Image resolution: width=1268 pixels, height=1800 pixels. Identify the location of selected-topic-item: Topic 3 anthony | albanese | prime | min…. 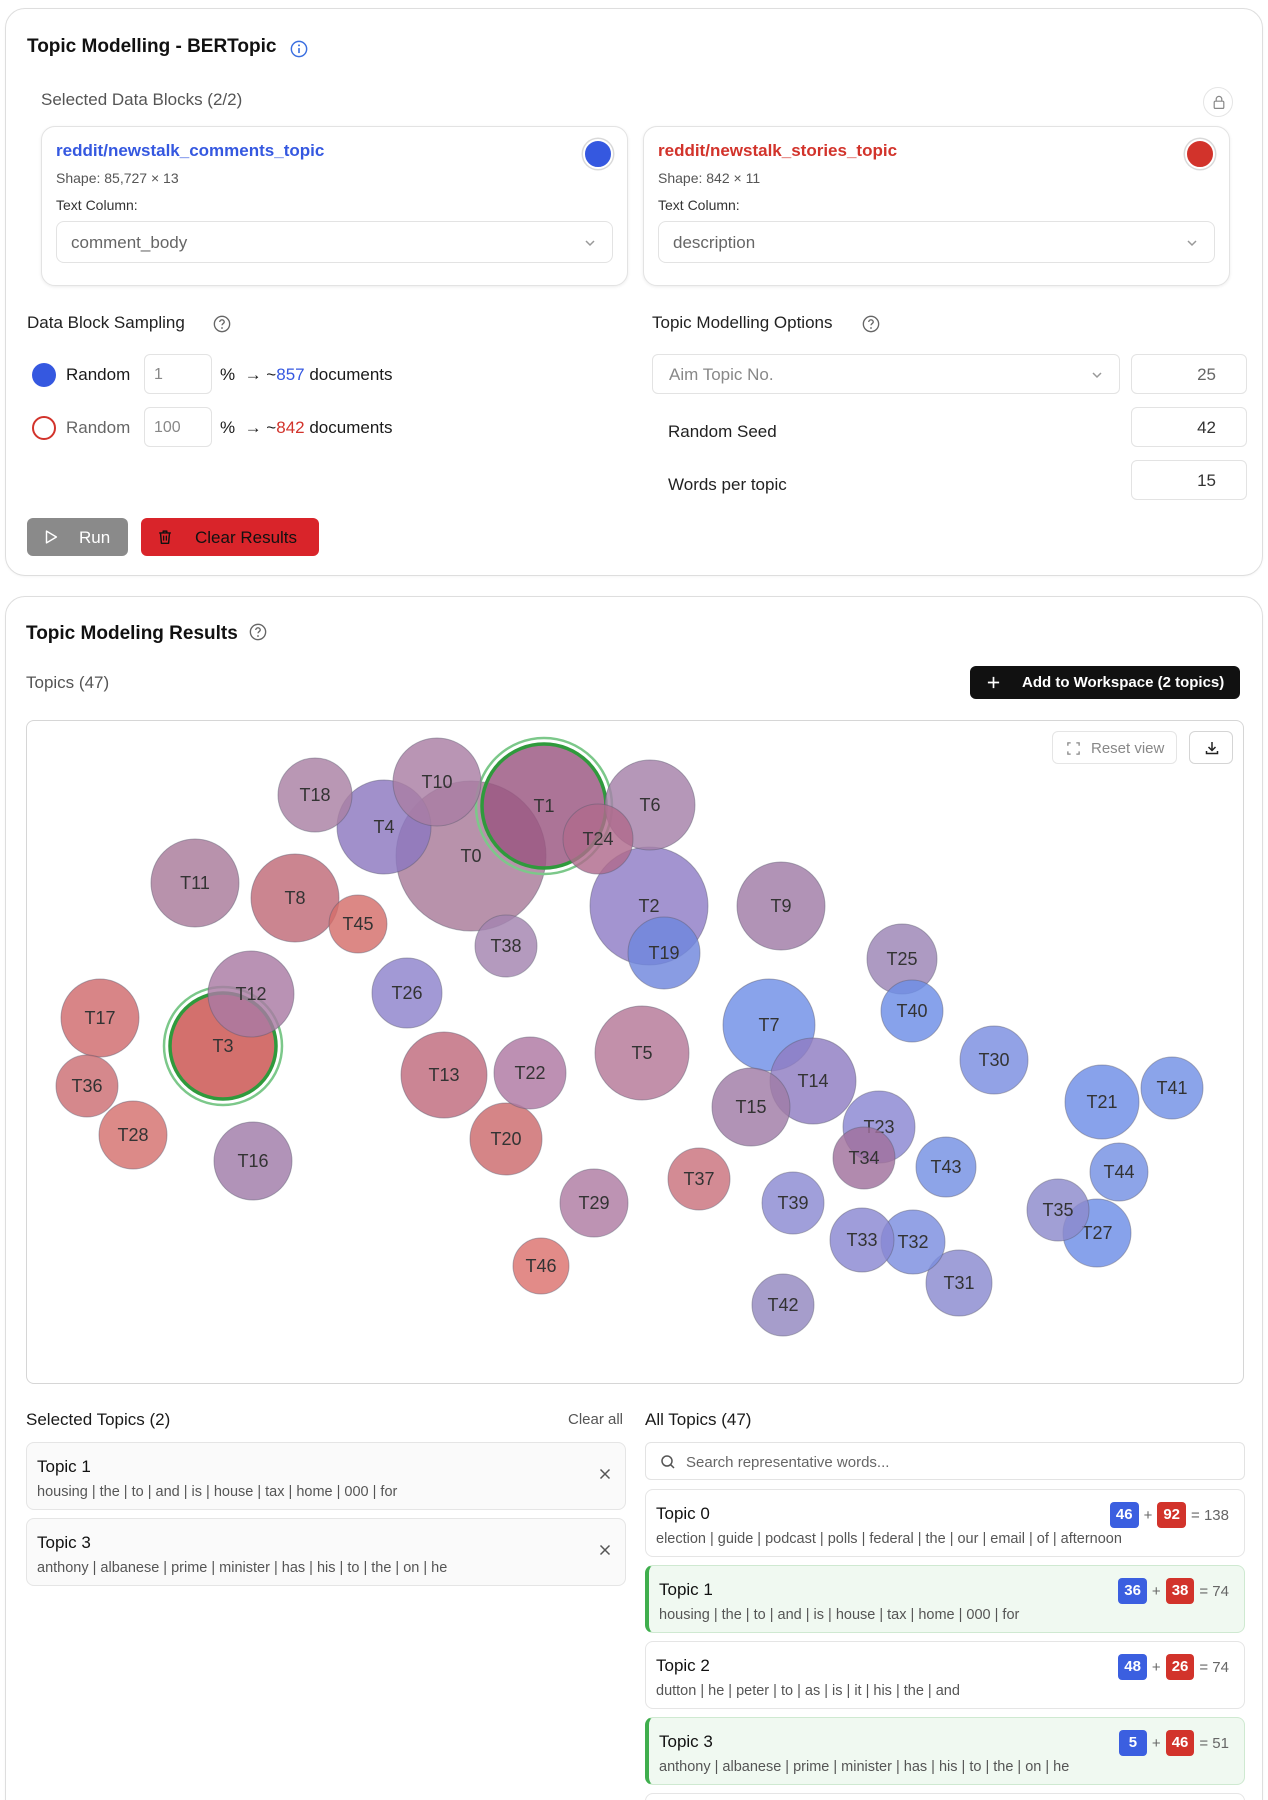
(326, 1552).